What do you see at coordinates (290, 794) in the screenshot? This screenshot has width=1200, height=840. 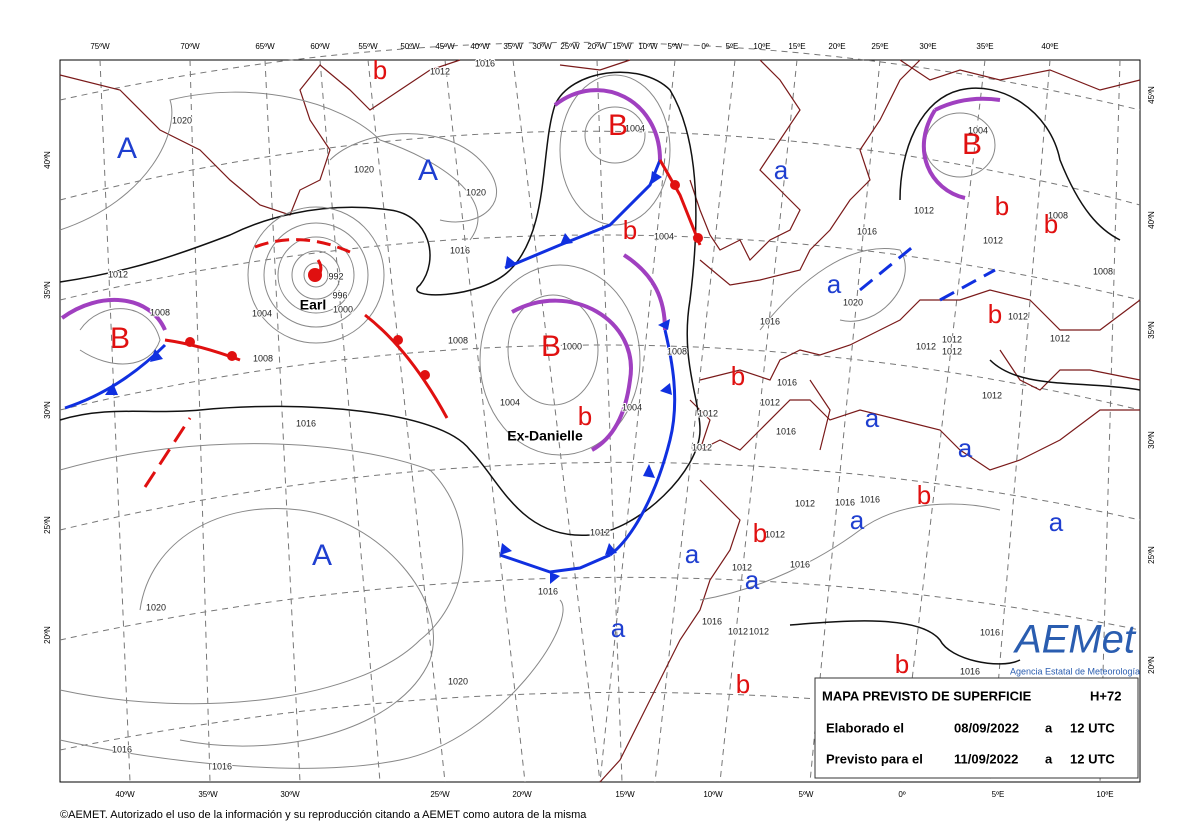 I see `longitude-label: 30ºW` at bounding box center [290, 794].